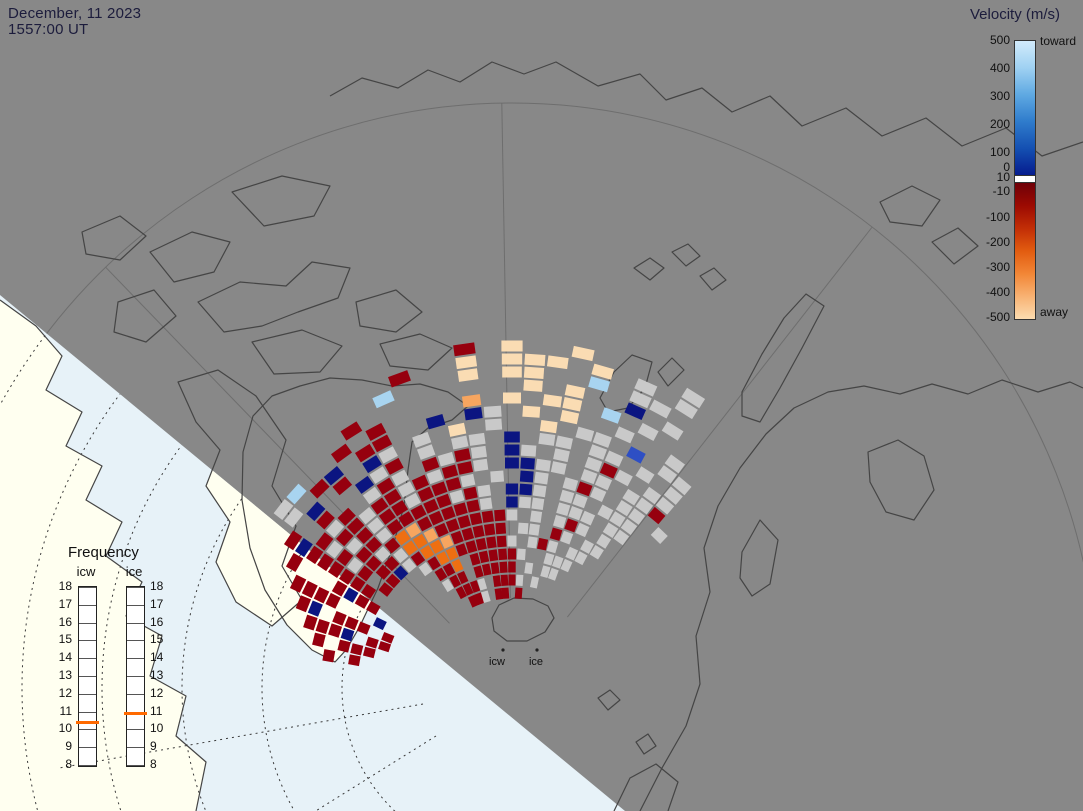  What do you see at coordinates (86, 571) in the screenshot?
I see `frequency-column-label-icw: icw` at bounding box center [86, 571].